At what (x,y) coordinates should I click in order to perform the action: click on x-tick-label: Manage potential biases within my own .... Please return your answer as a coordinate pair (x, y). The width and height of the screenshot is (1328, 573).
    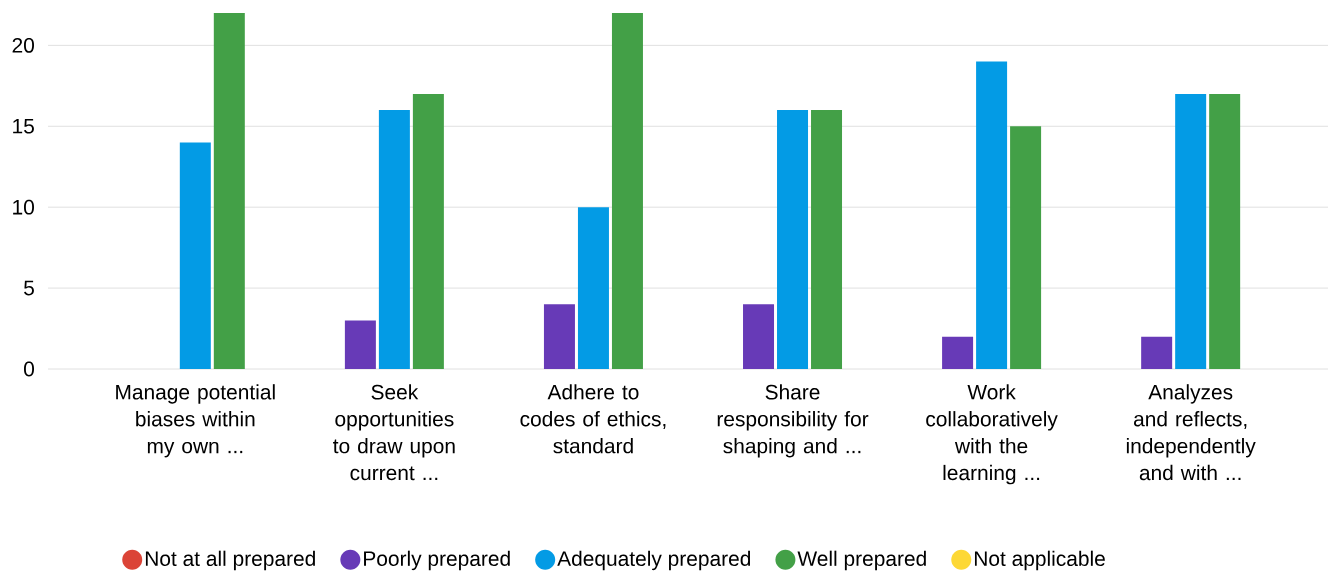
    Looking at the image, I should click on (195, 421).